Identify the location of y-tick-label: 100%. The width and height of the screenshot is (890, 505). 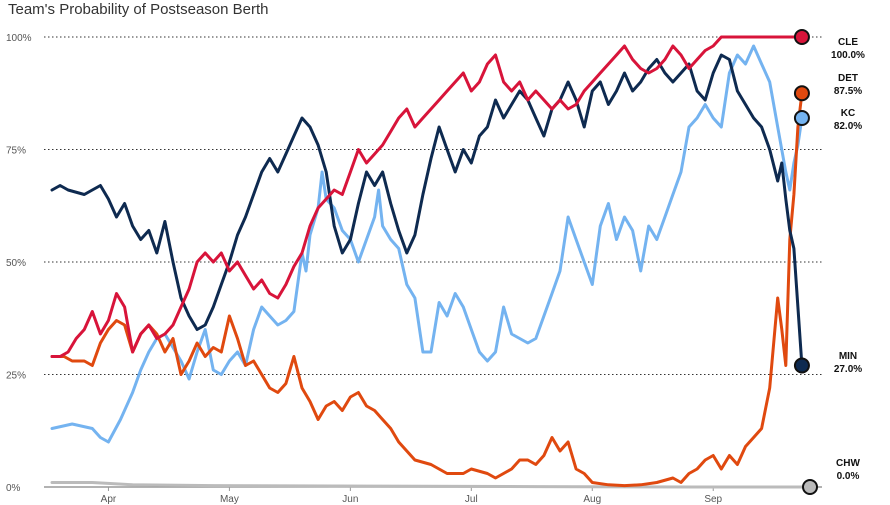
(19, 38).